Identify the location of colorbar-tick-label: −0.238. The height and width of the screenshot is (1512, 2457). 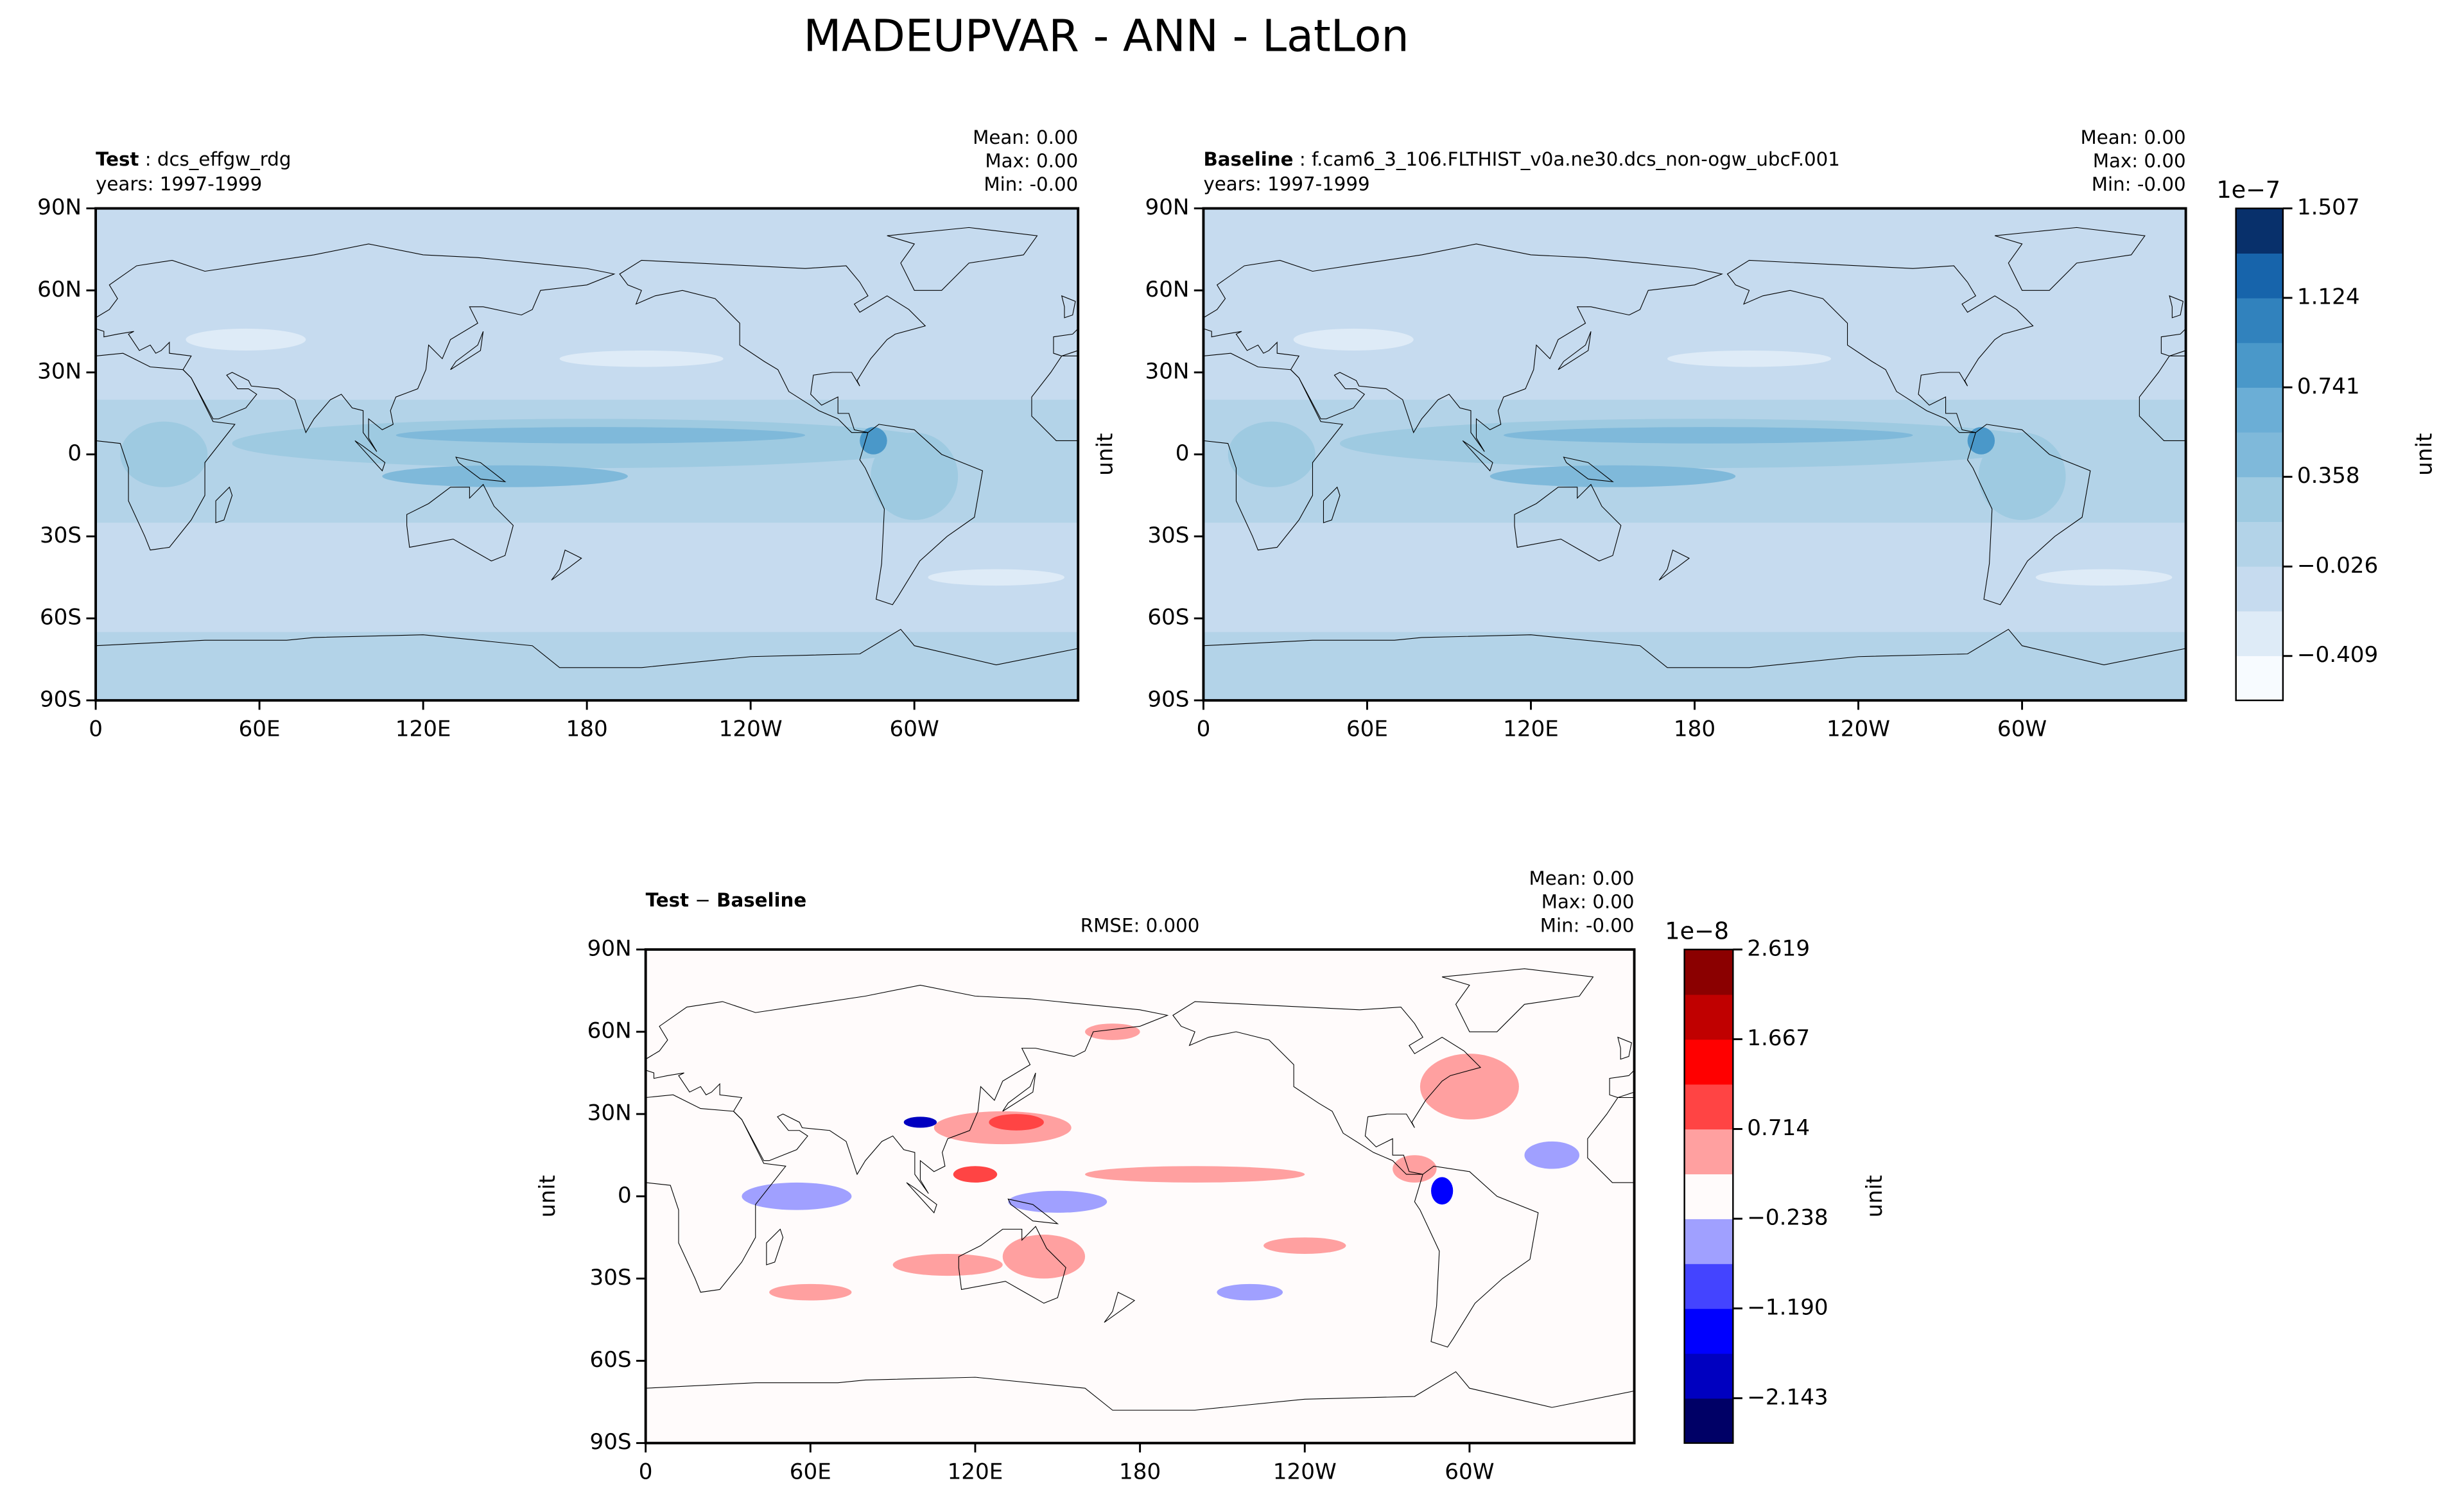
(1787, 1218).